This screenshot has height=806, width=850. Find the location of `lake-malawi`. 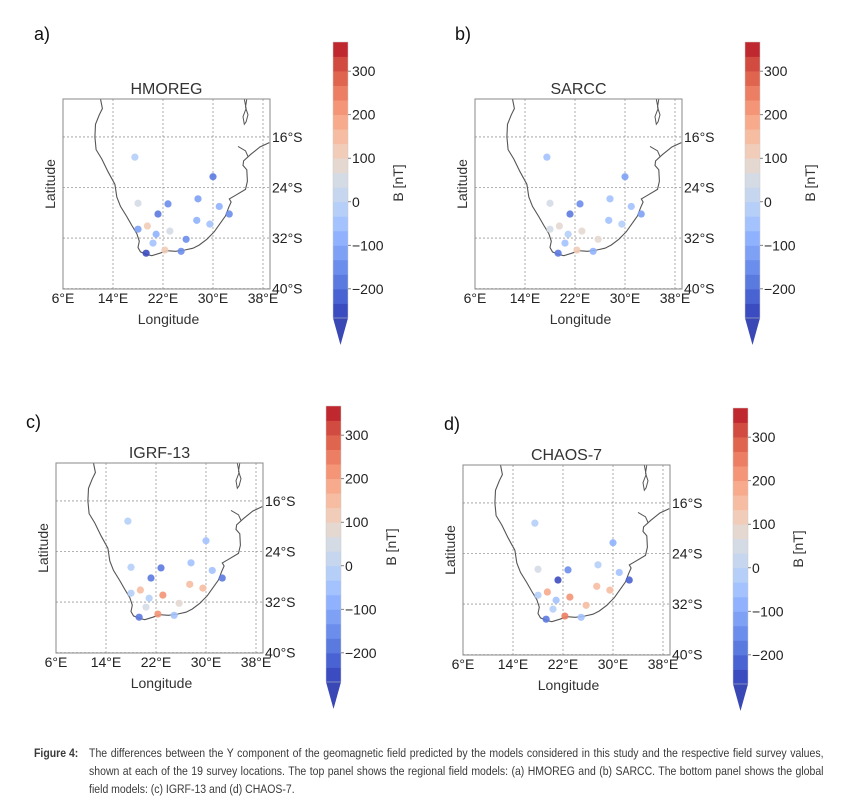

lake-malawi is located at coordinates (645, 478).